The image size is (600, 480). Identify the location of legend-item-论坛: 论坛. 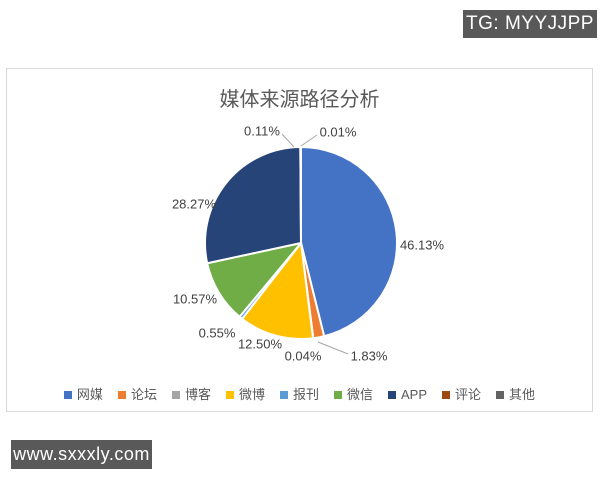
(137, 394).